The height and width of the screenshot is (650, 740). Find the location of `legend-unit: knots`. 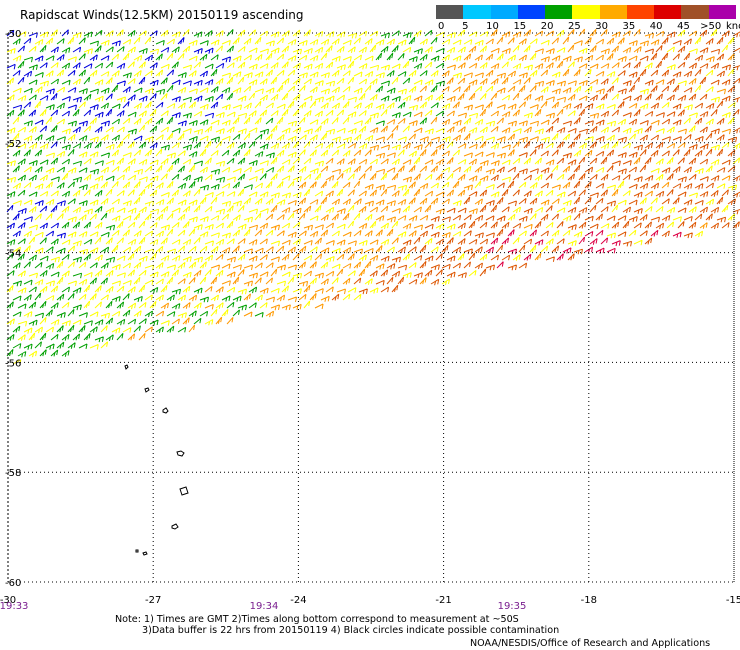

legend-unit: knots is located at coordinates (733, 26).